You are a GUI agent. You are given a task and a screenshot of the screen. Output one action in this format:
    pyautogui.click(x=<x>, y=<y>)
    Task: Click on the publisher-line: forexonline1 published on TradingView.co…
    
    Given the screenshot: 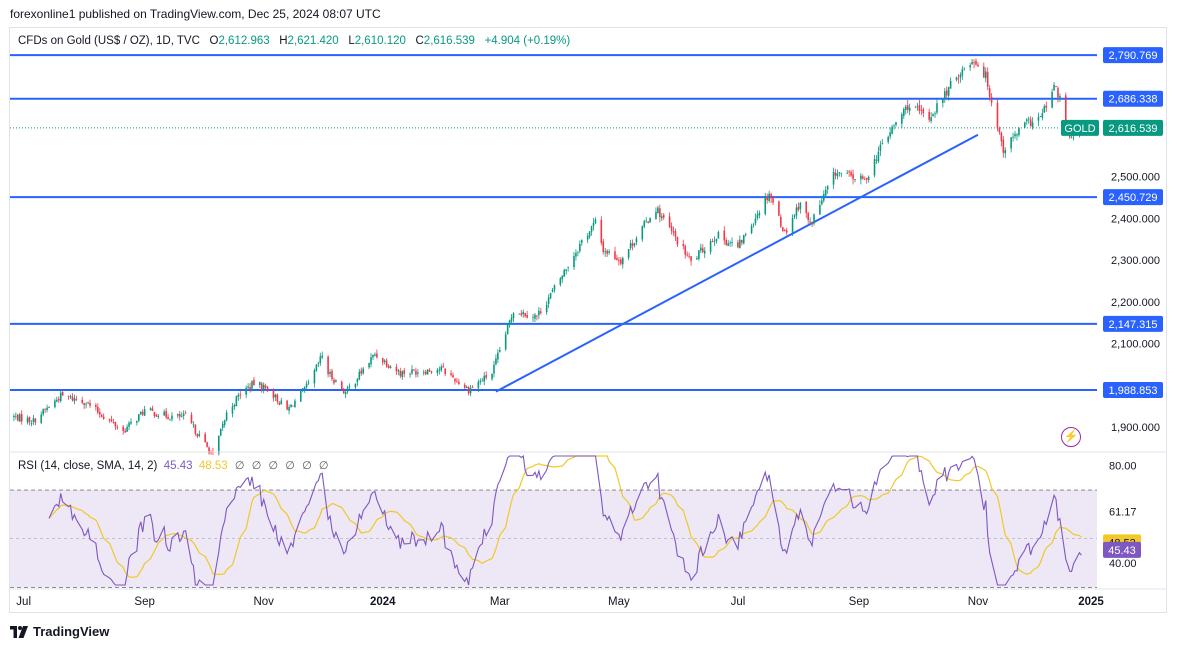 What is the action you would take?
    pyautogui.click(x=195, y=14)
    